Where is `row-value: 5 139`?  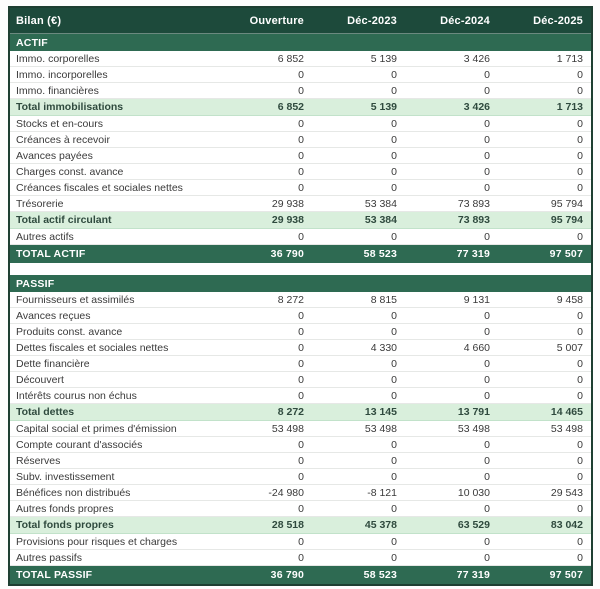
row-value: 5 139 is located at coordinates (383, 58).